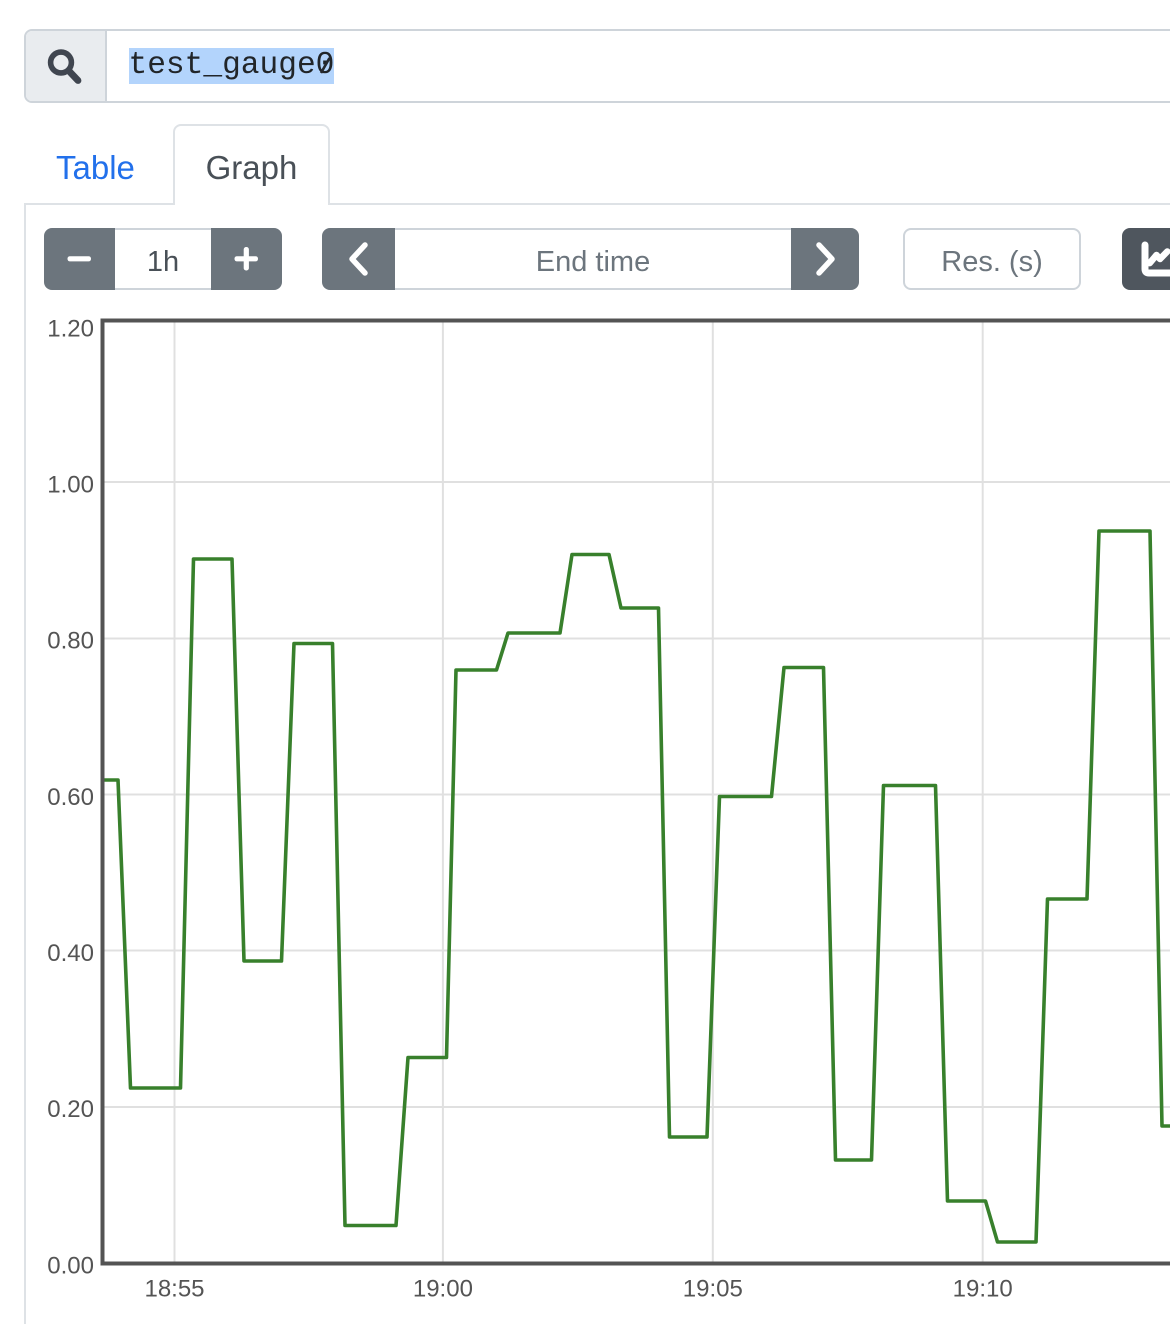 This screenshot has height=1324, width=1170. I want to click on svg-text: 1.20, so click(70, 328).